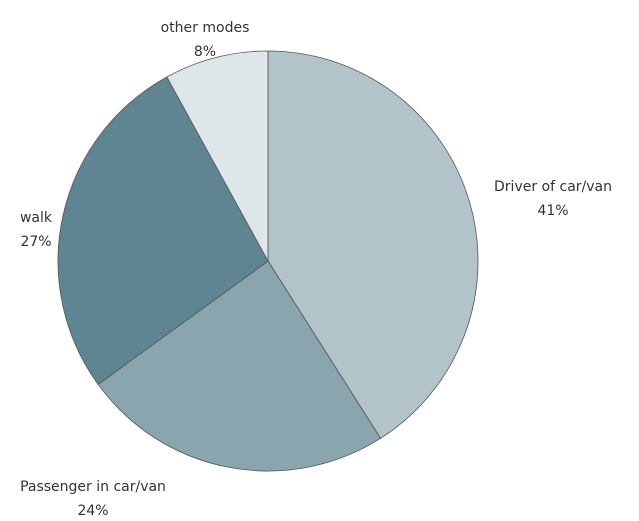  Describe the element at coordinates (92, 510) in the screenshot. I see `slice-value-label: 24%` at that location.